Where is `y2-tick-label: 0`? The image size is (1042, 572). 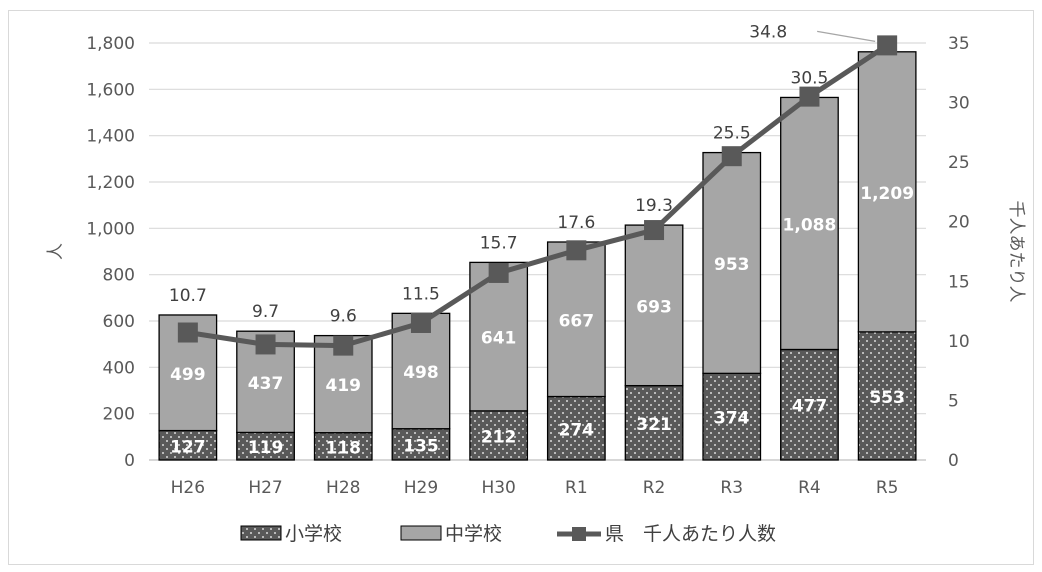 y2-tick-label: 0 is located at coordinates (953, 461).